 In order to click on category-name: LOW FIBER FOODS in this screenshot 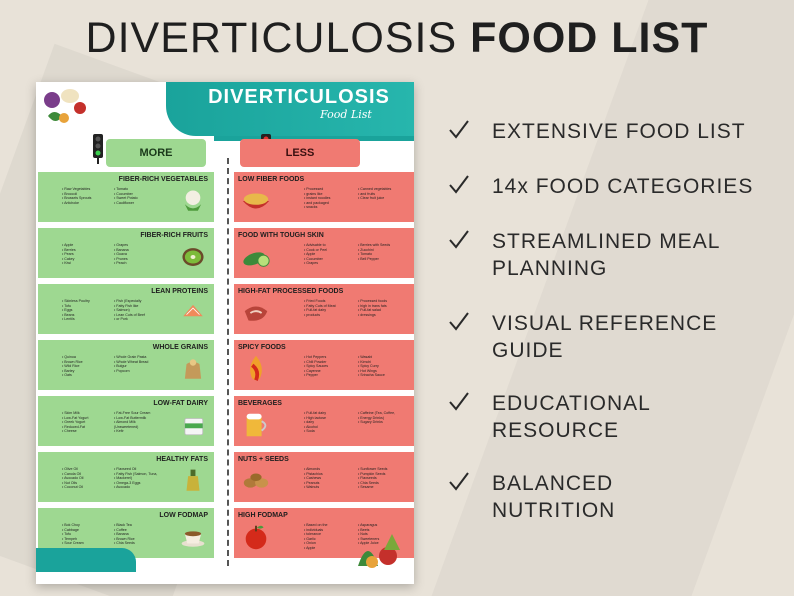, I will do `click(271, 179)`.